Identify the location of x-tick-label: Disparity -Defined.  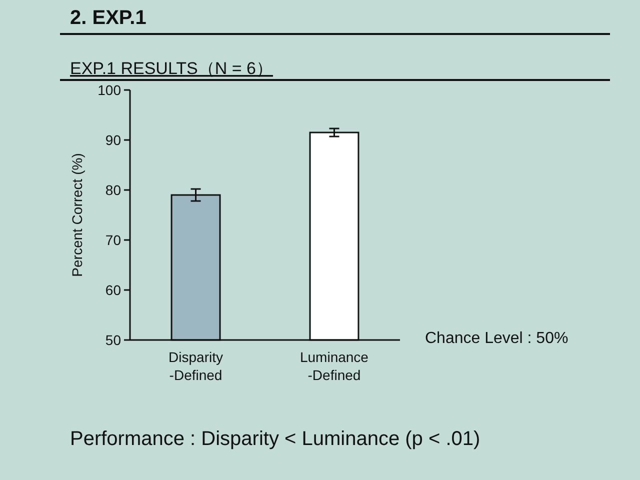
(196, 366).